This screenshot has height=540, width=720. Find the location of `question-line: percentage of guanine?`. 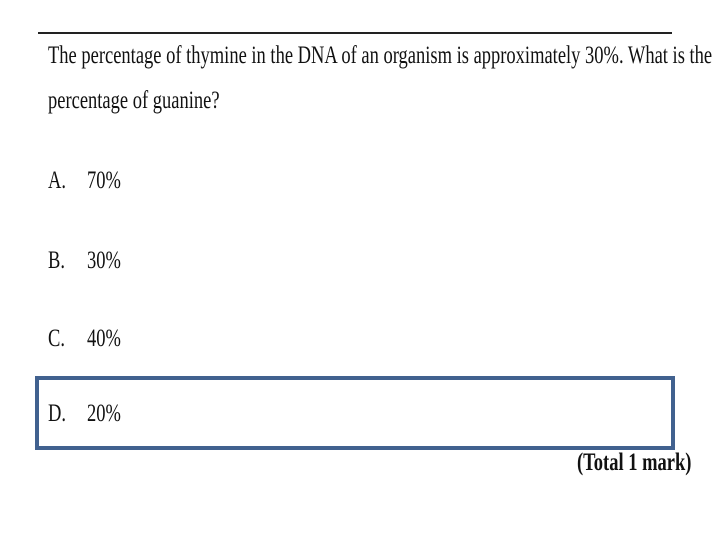

question-line: percentage of guanine? is located at coordinates (134, 100).